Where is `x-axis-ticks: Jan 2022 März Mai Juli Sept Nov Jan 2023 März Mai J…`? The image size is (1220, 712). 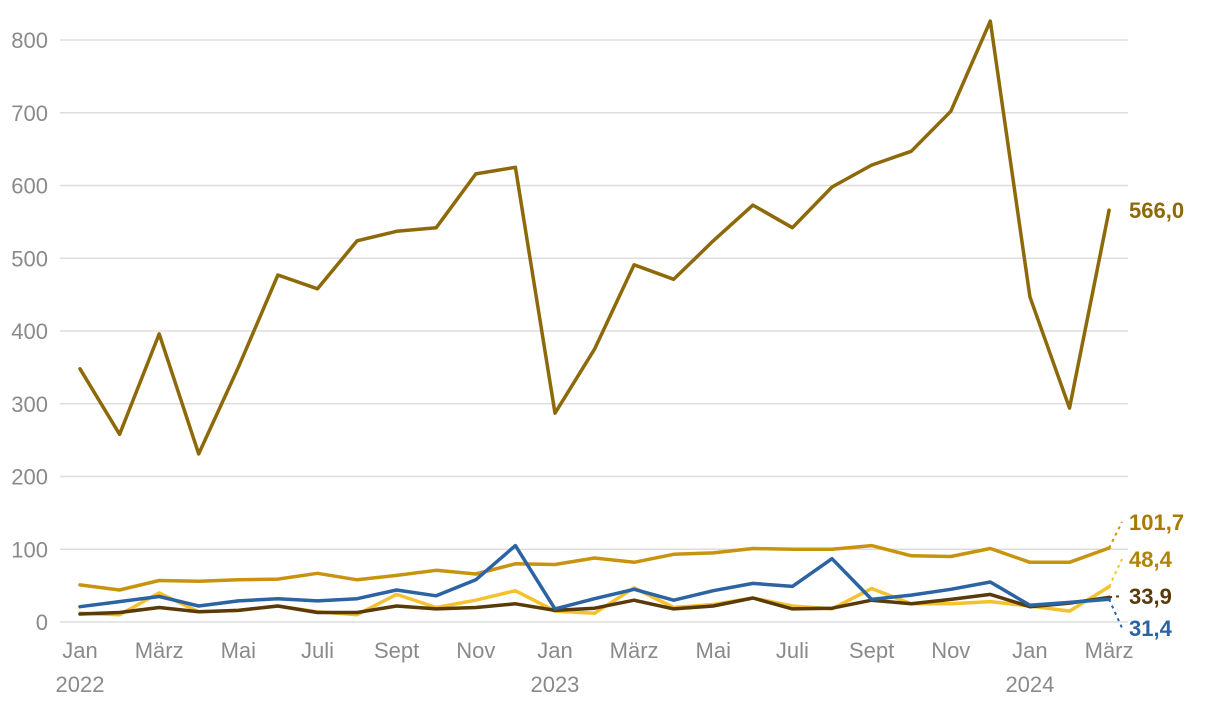
x-axis-ticks: Jan 2022 März Mai Juli Sept Nov Jan 2023 März Mai J… is located at coordinates (595, 667).